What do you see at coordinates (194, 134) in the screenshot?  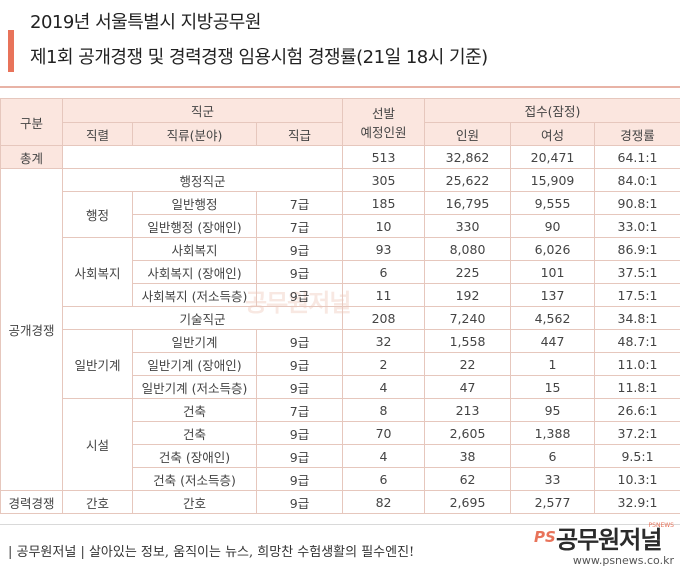 I see `header-jikryu: 직류(분야)` at bounding box center [194, 134].